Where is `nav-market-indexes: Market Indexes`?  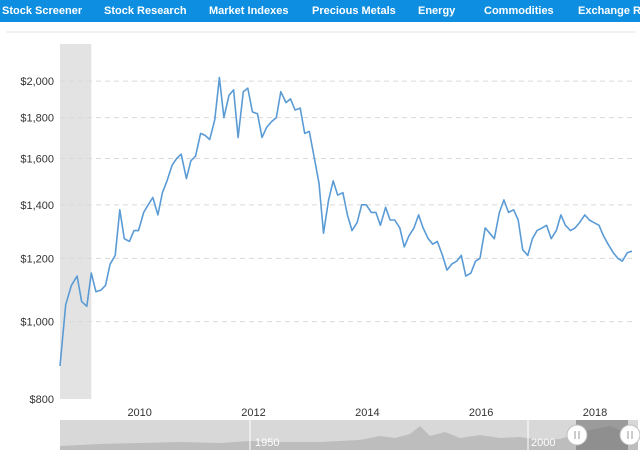
nav-market-indexes: Market Indexes is located at coordinates (249, 11).